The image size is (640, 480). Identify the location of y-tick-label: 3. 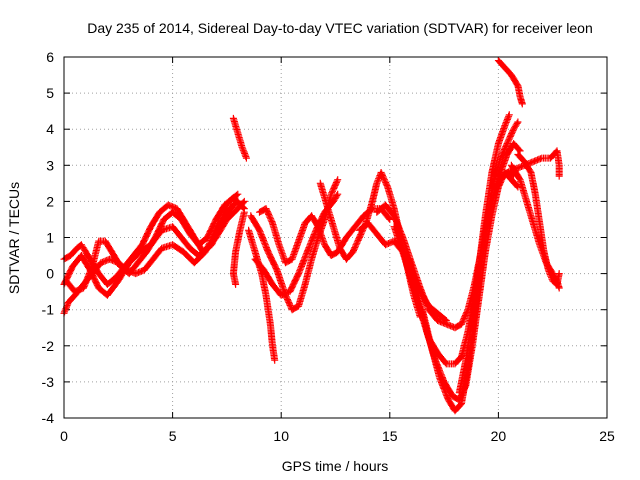
(50, 165).